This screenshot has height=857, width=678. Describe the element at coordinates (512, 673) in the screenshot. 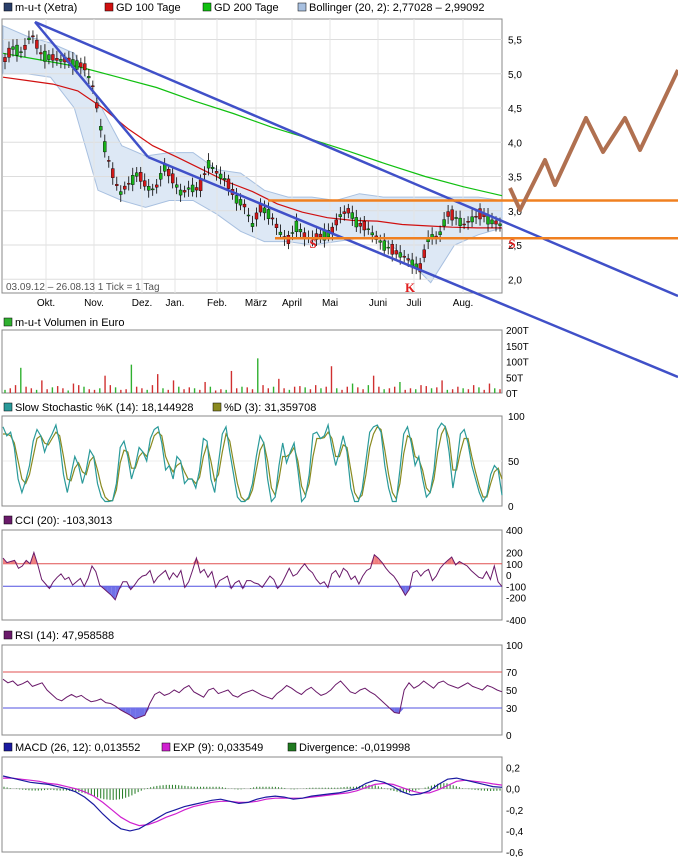

I see `rsi-y-tick: 70` at that location.